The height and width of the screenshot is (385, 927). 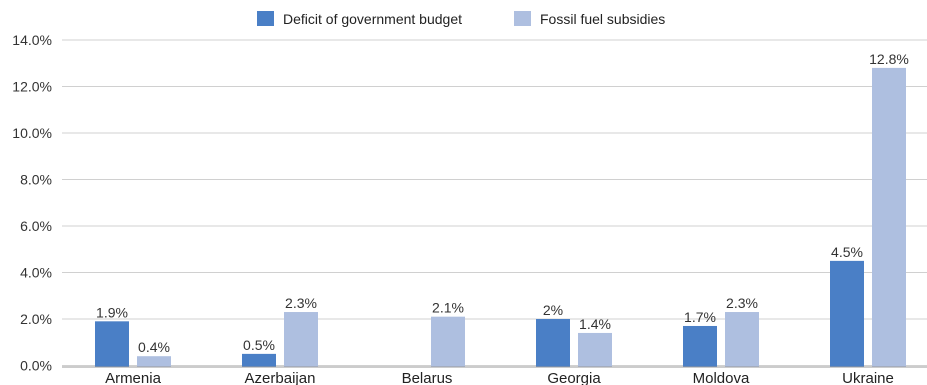 What do you see at coordinates (259, 360) in the screenshot?
I see `bar-deficit-azerbaijan` at bounding box center [259, 360].